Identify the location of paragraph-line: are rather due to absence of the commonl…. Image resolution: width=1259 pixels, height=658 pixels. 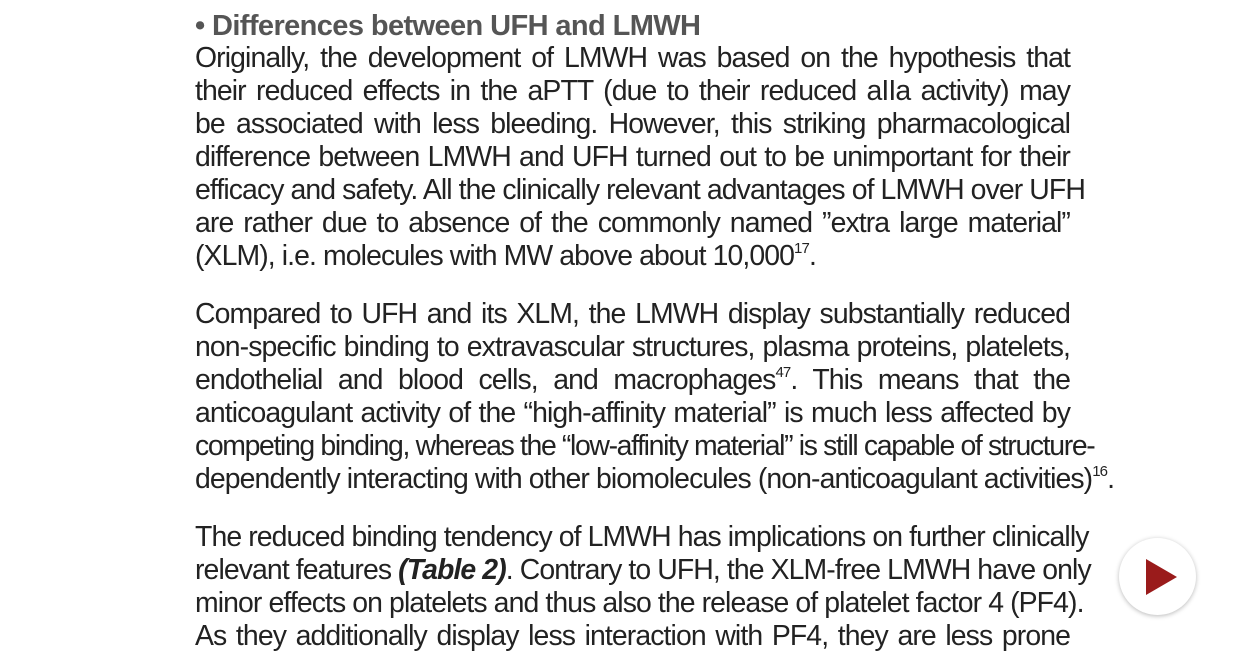
(633, 223).